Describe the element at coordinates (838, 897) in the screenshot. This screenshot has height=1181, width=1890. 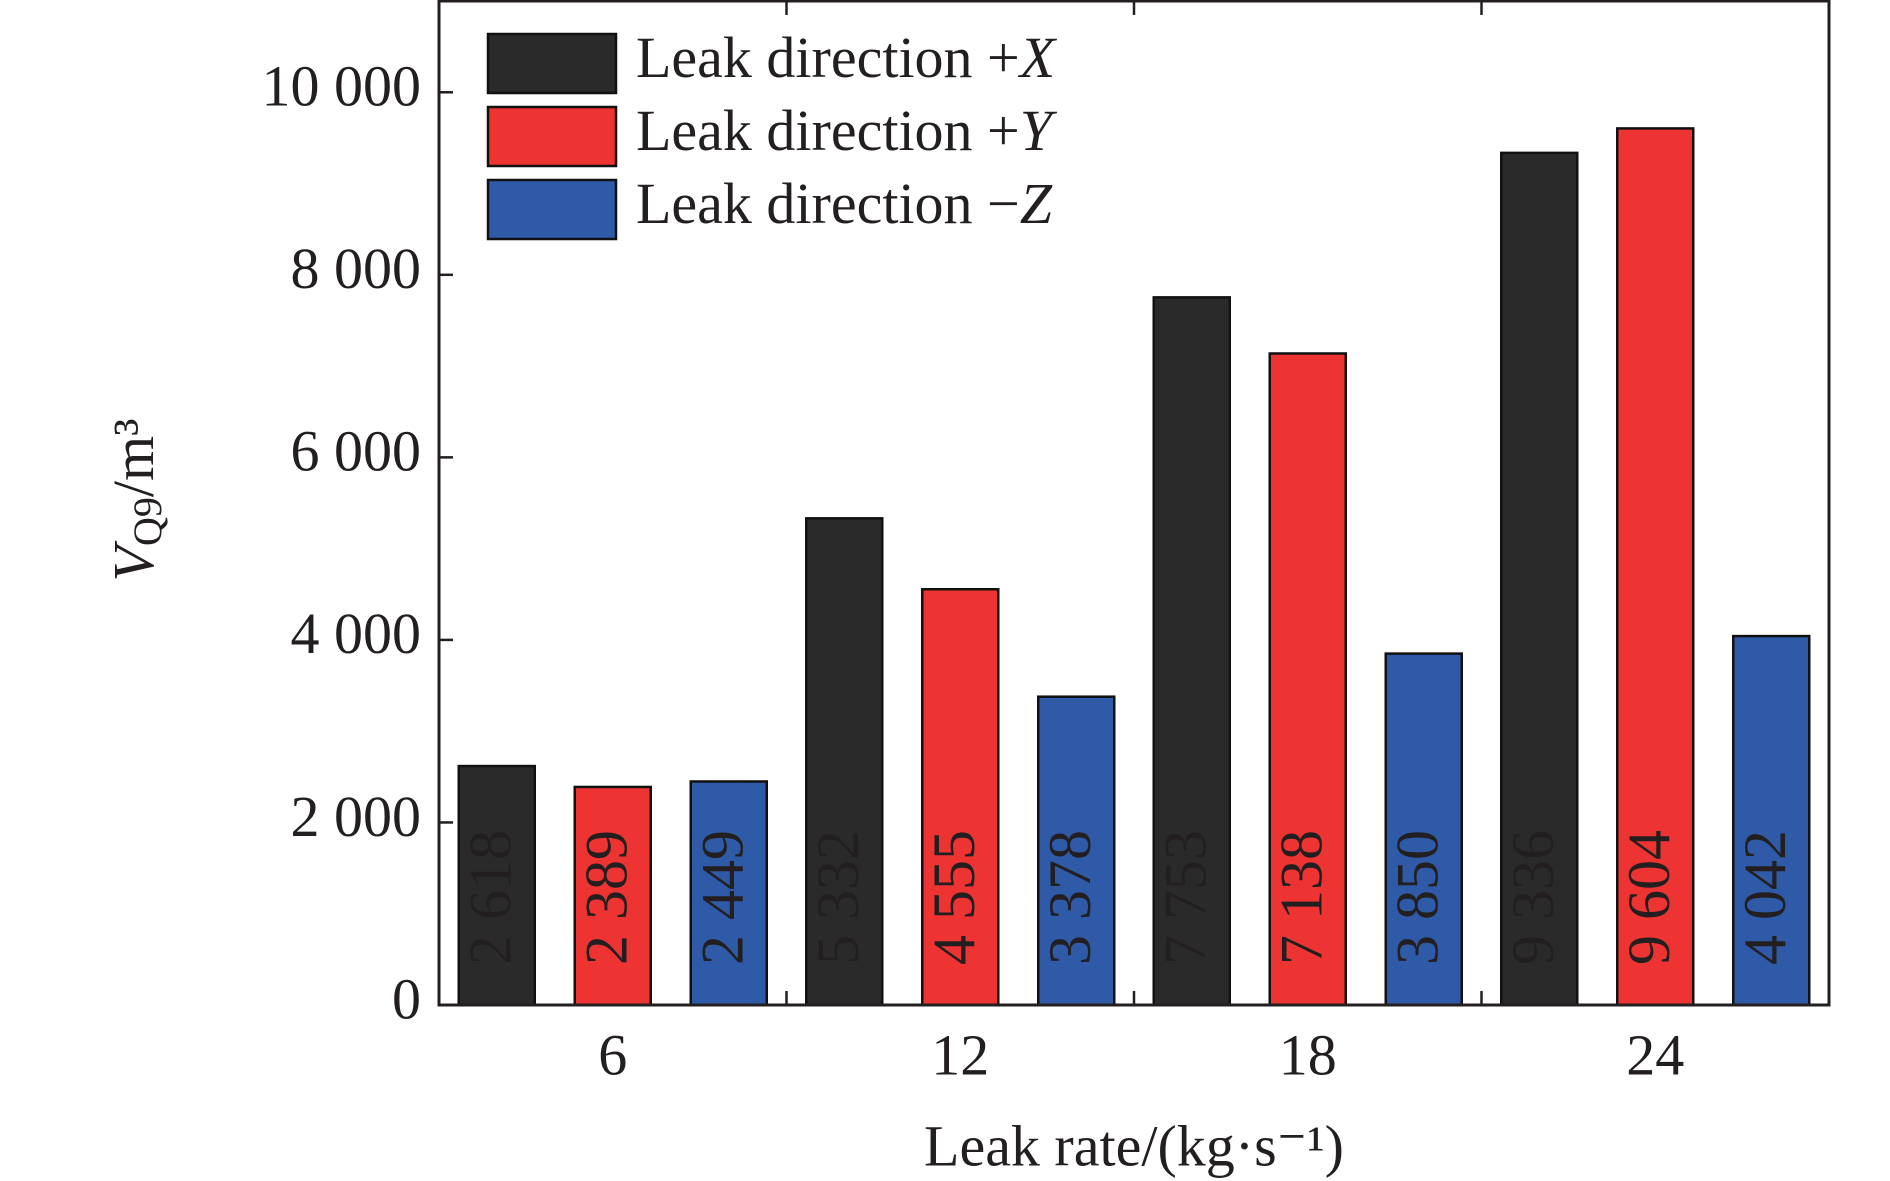
I see `value-label: 5 332` at that location.